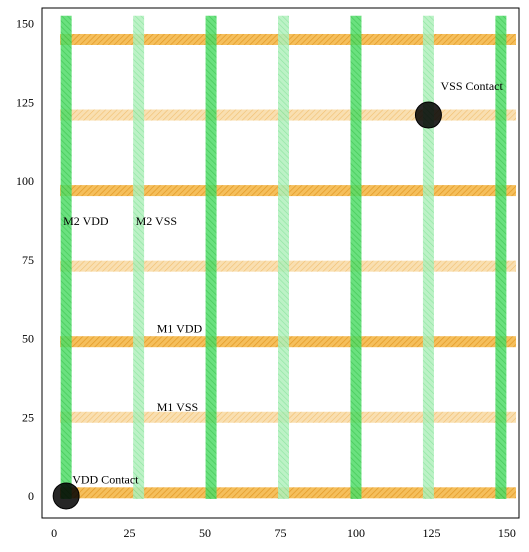 The height and width of the screenshot is (552, 529). I want to click on annotation-vdd-contact: VDD Contact, so click(105, 479).